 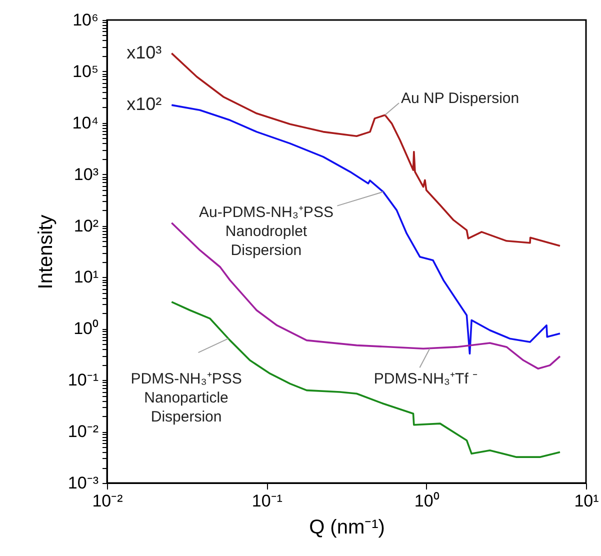 I want to click on annotation: x10³, so click(x=144, y=52).